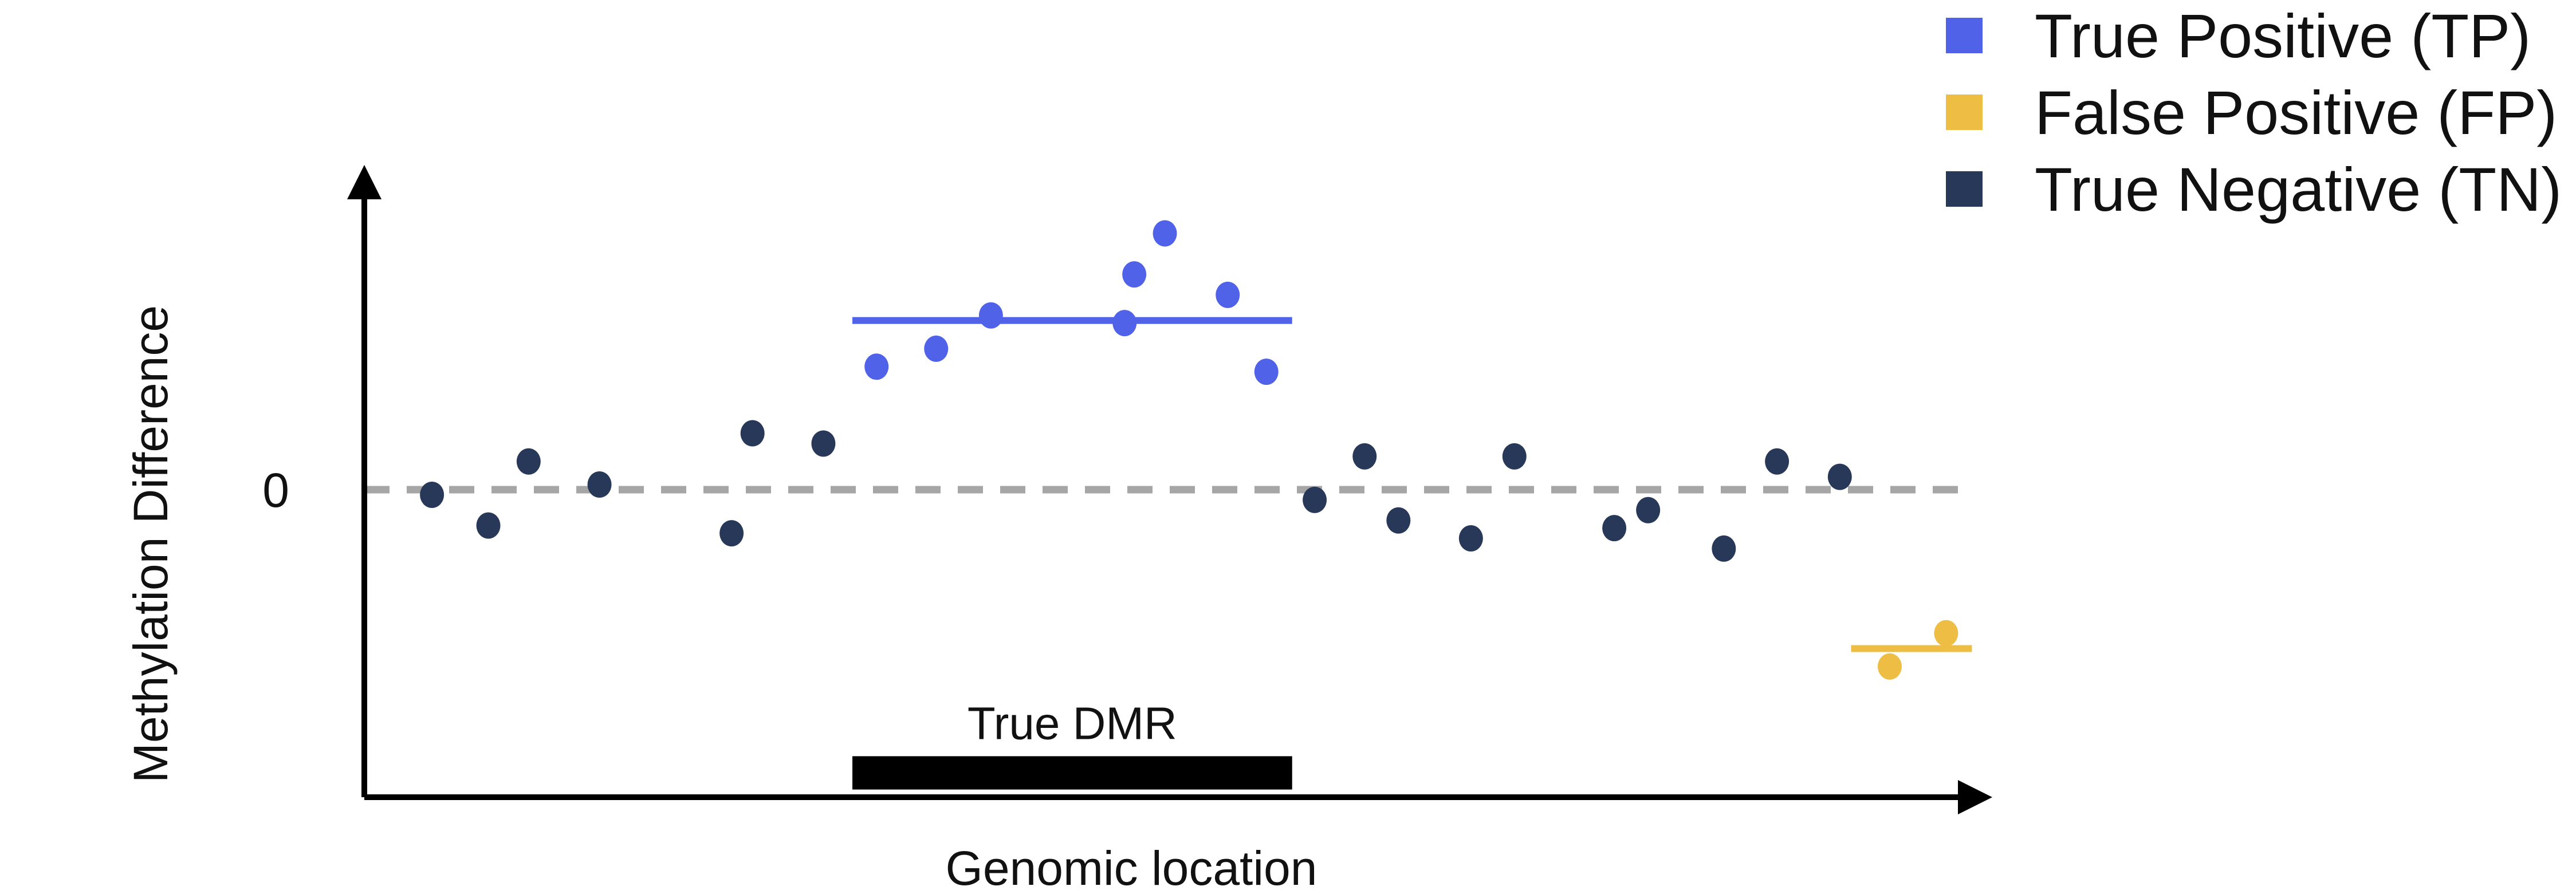 The width and height of the screenshot is (2576, 894). I want to click on y-tick-label: 0, so click(275, 490).